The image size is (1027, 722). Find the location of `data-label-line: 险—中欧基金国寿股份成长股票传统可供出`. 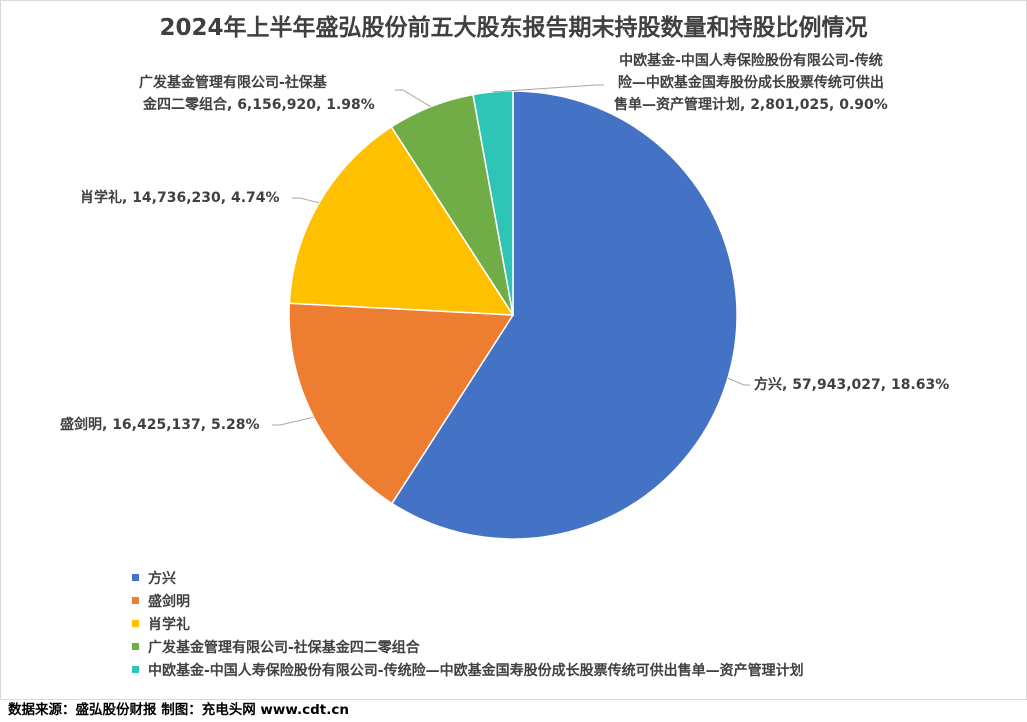

data-label-line: 险—中欧基金国寿股份成长股票传统可供出 is located at coordinates (750, 83).